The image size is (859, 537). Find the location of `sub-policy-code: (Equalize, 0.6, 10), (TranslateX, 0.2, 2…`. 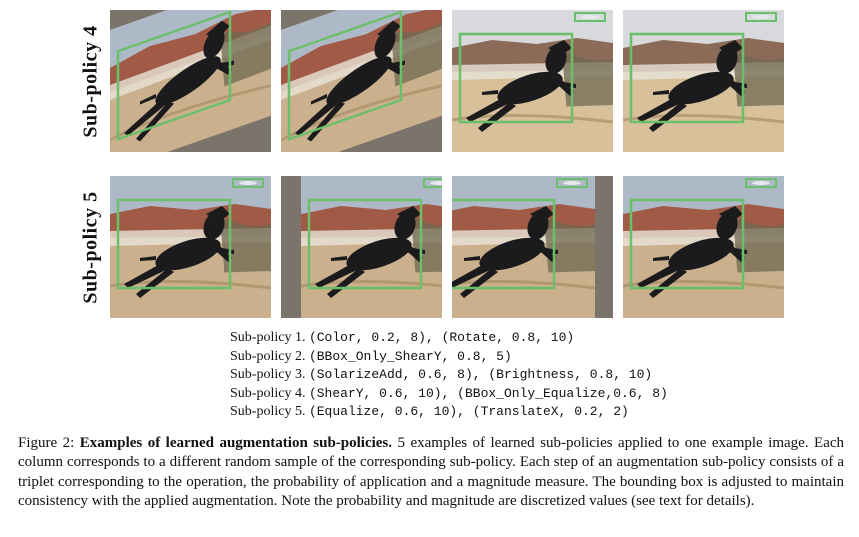

sub-policy-code: (Equalize, 0.6, 10), (TranslateX, 0.2, 2… is located at coordinates (468, 412).